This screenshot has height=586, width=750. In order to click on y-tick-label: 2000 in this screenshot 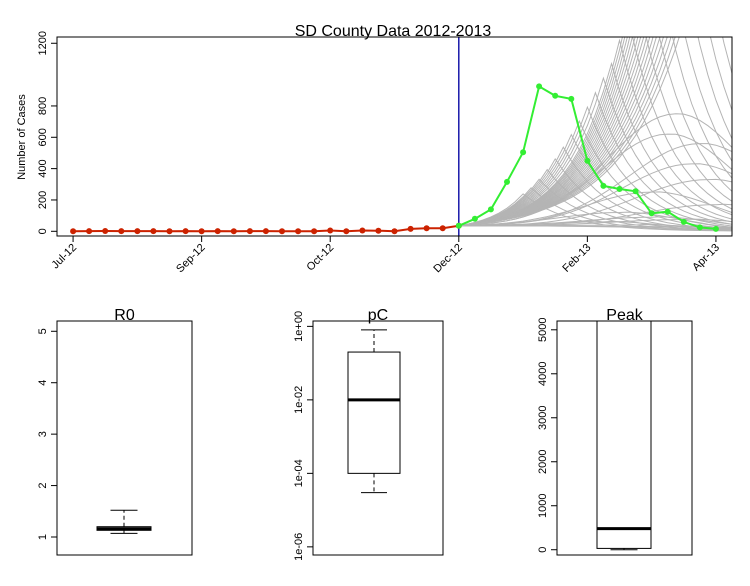, I will do `click(543, 462)`.